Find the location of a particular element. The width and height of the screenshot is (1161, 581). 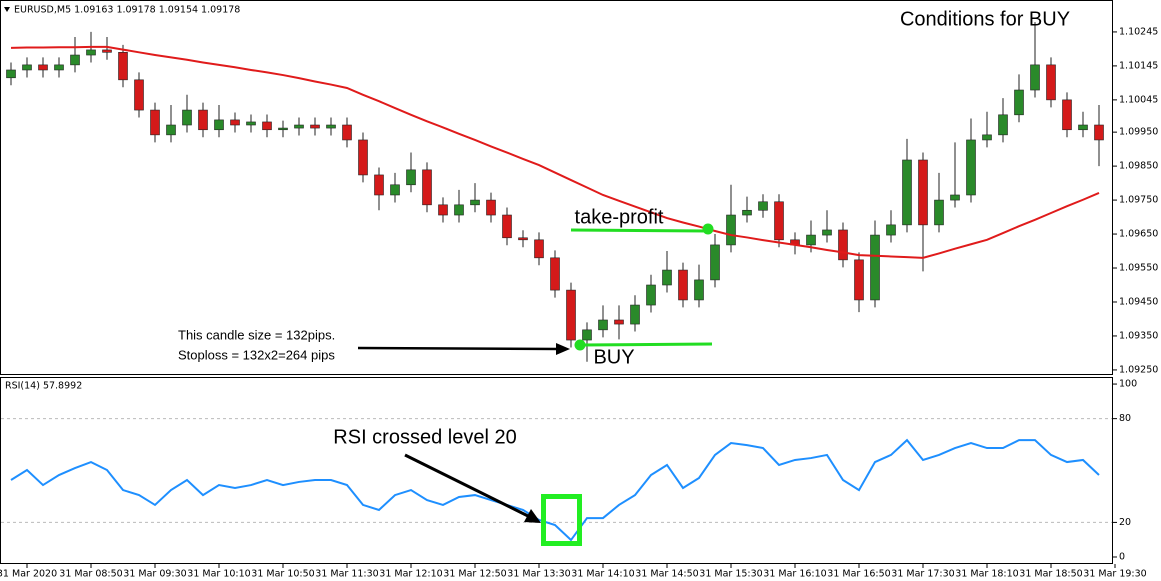

y-tick-label: 0 is located at coordinates (1122, 556).